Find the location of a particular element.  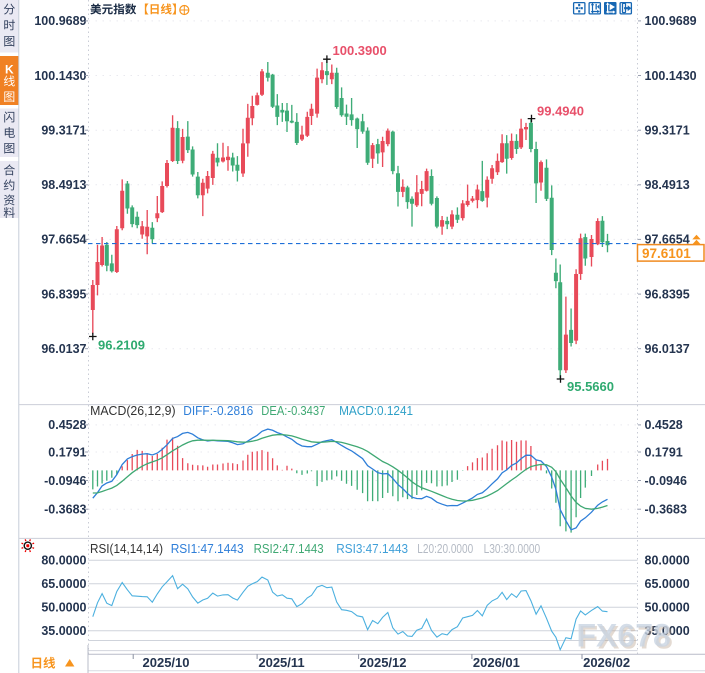

svg-text: L30:30.0000 is located at coordinates (512, 549).